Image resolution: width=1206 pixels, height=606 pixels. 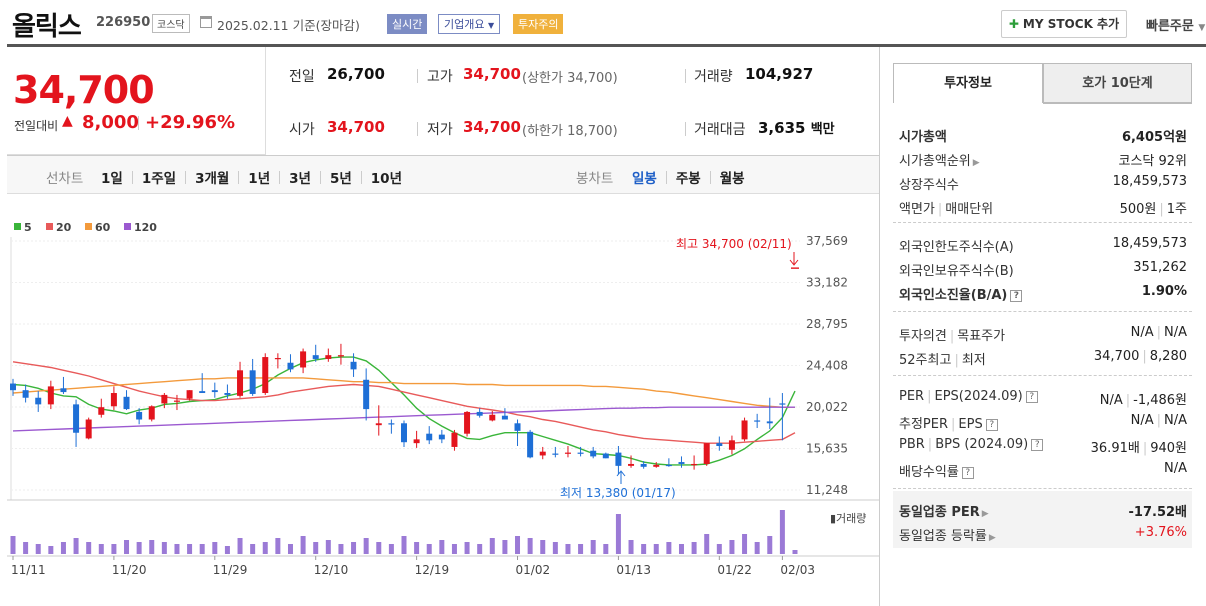 I want to click on warning-badge: 투자주의, so click(x=538, y=24).